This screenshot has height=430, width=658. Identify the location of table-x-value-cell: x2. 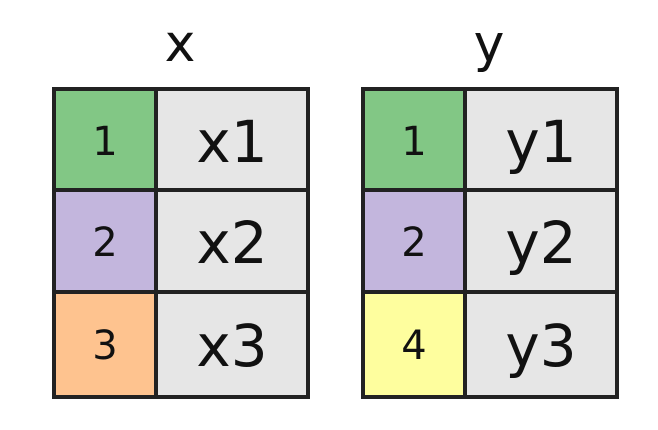
(232, 243).